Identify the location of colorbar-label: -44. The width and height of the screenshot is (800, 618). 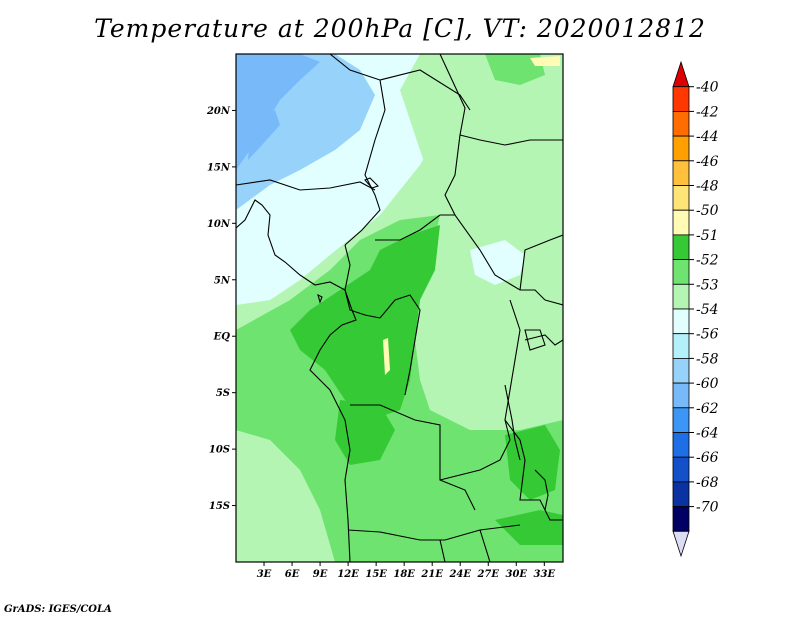
(707, 137).